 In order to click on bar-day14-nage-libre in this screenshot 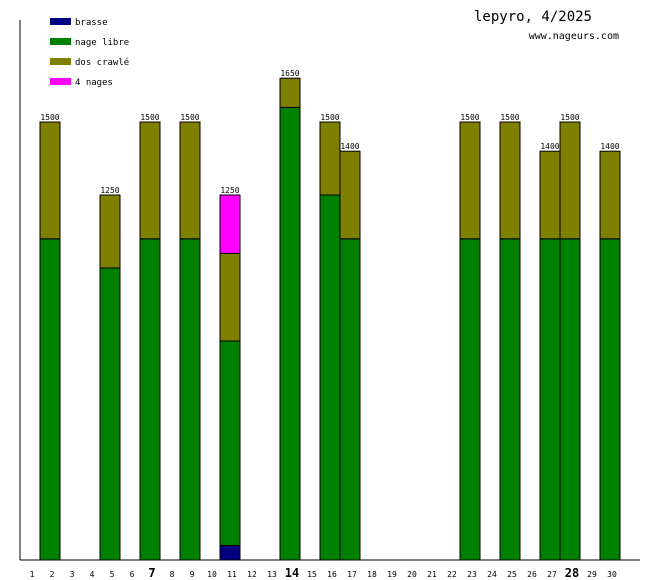, I will do `click(290, 333)`.